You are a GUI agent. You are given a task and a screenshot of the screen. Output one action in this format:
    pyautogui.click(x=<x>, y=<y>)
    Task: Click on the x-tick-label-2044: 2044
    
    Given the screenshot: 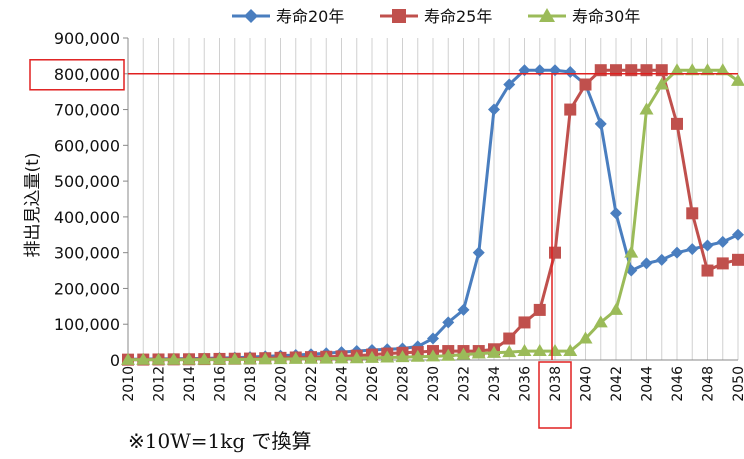 What is the action you would take?
    pyautogui.click(x=648, y=384)
    